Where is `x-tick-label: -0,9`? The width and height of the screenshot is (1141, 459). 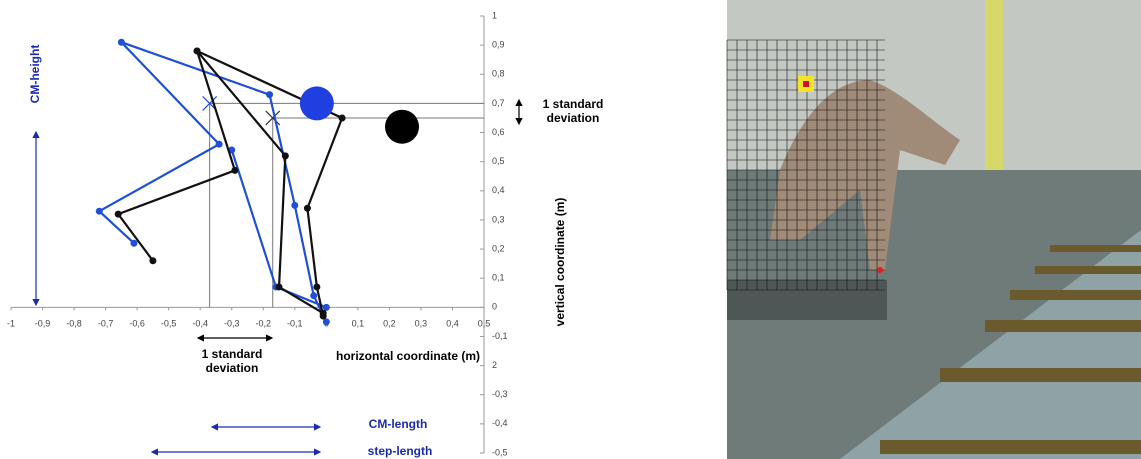 x-tick-label: -0,9 is located at coordinates (43, 324).